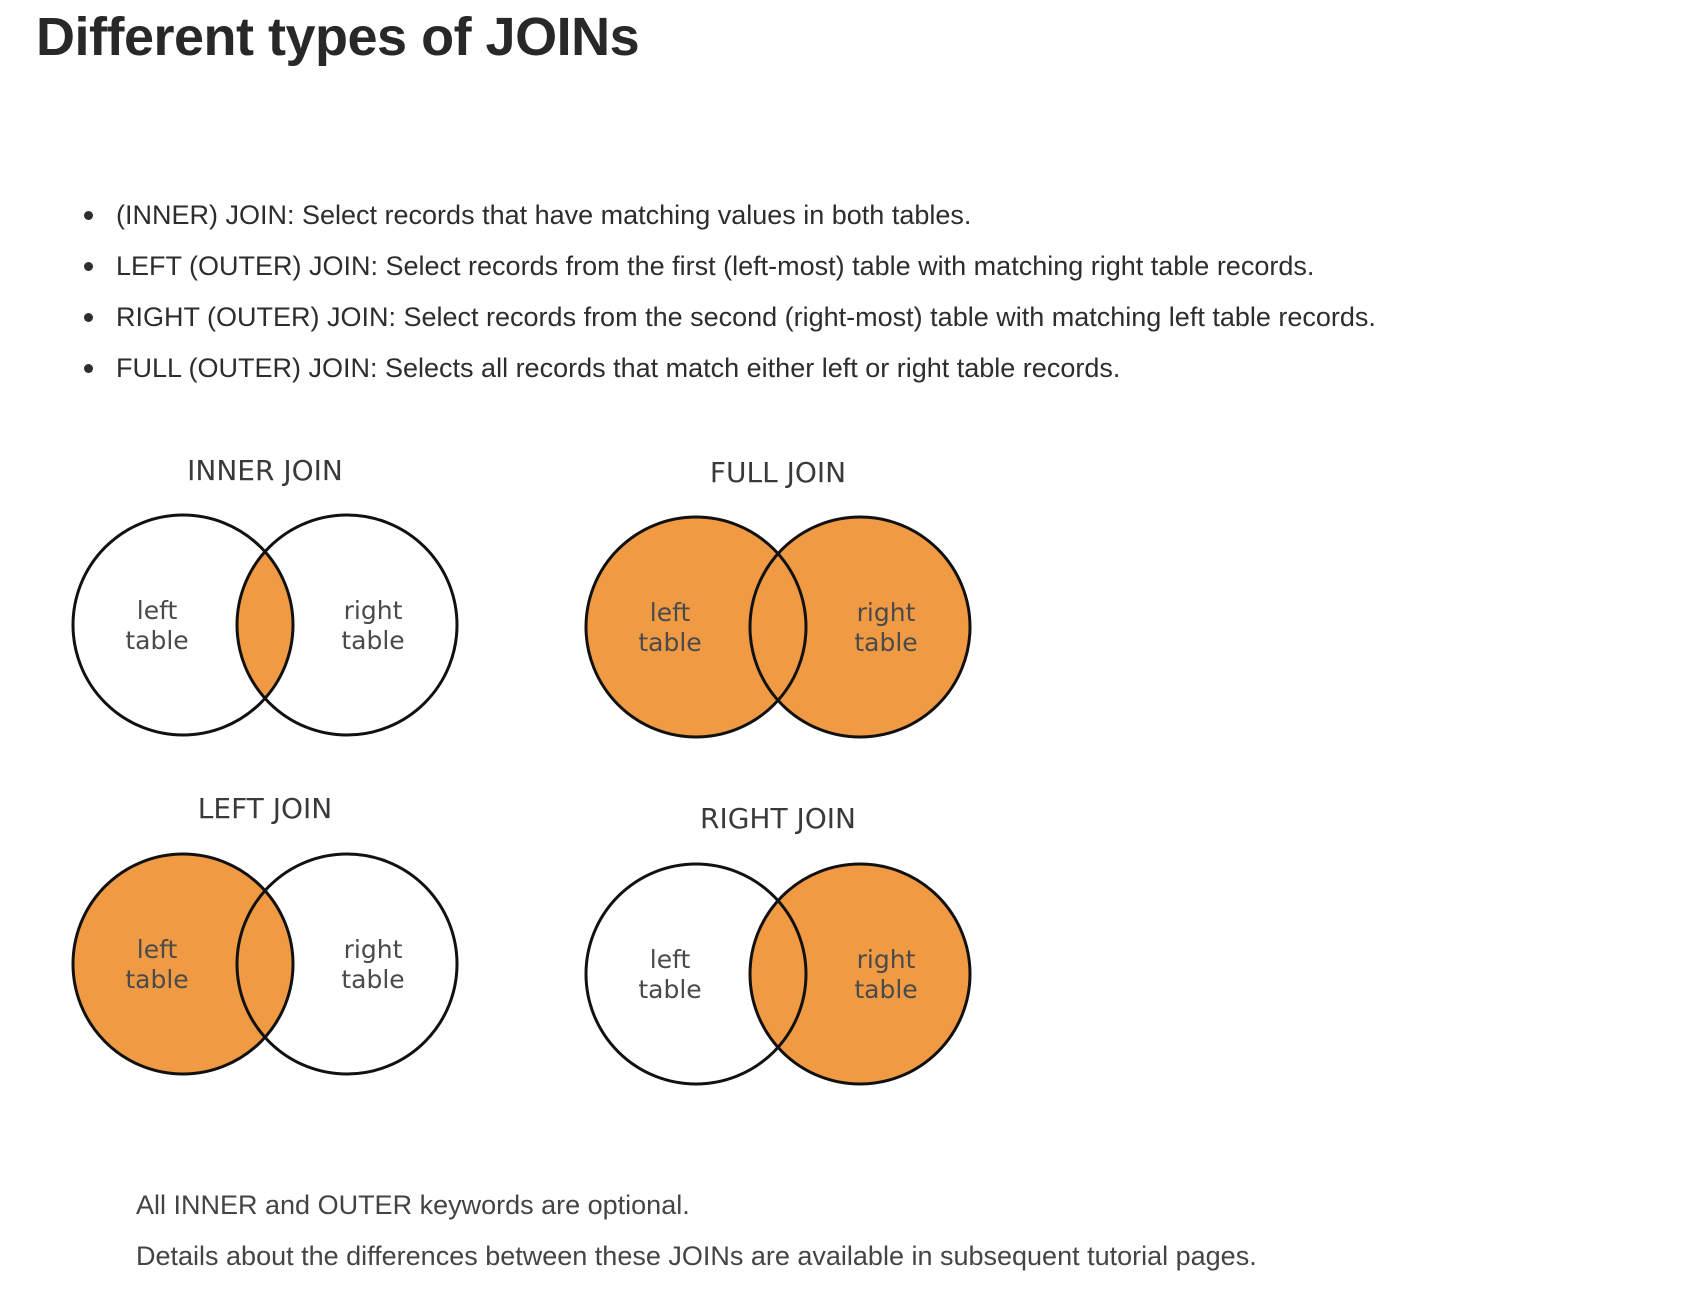  Describe the element at coordinates (265, 808) in the screenshot. I see `venn-title: LEFT JOIN` at that location.